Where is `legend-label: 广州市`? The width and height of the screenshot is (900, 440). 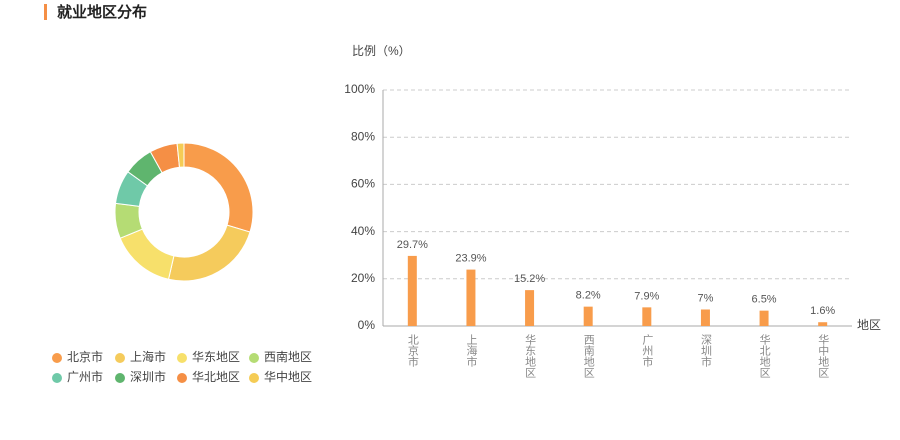 legend-label: 广州市 is located at coordinates (85, 376).